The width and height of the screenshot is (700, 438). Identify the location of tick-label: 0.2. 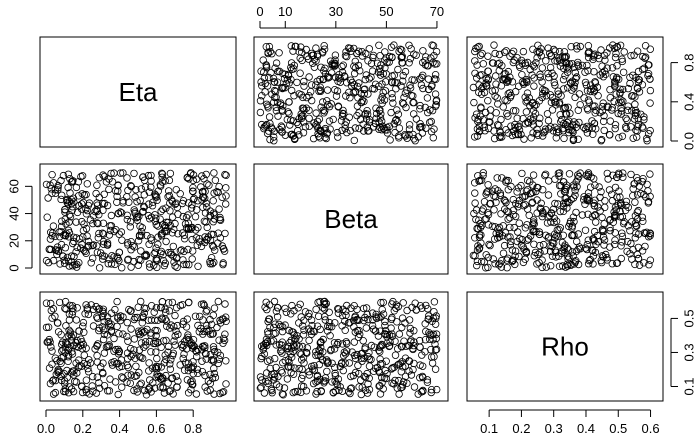
(521, 428).